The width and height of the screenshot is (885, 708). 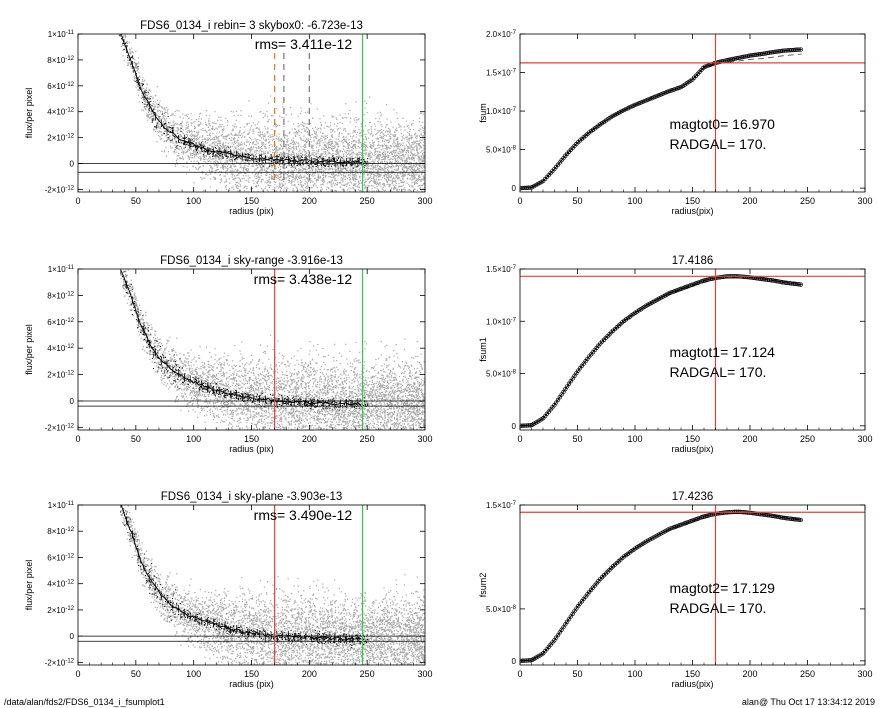 I want to click on plot-frame, so click(x=692, y=113).